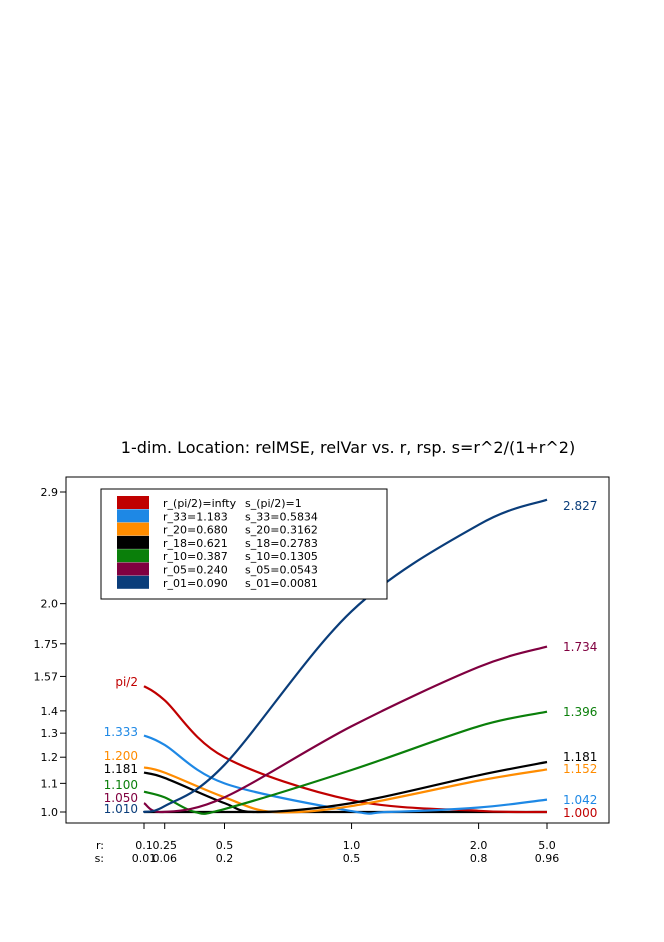  I want to click on x-row-label-r: r:, so click(100, 845).